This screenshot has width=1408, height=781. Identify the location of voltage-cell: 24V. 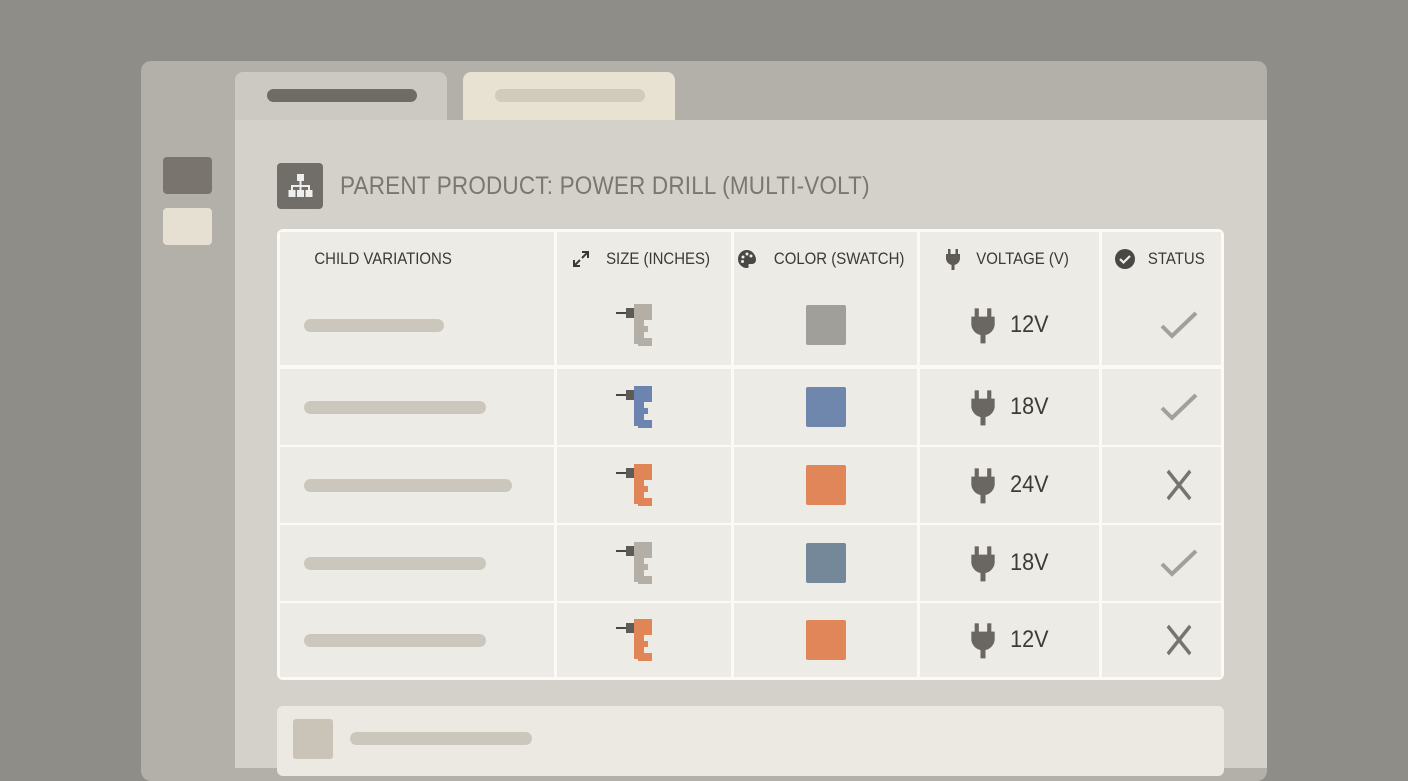
(1009, 485).